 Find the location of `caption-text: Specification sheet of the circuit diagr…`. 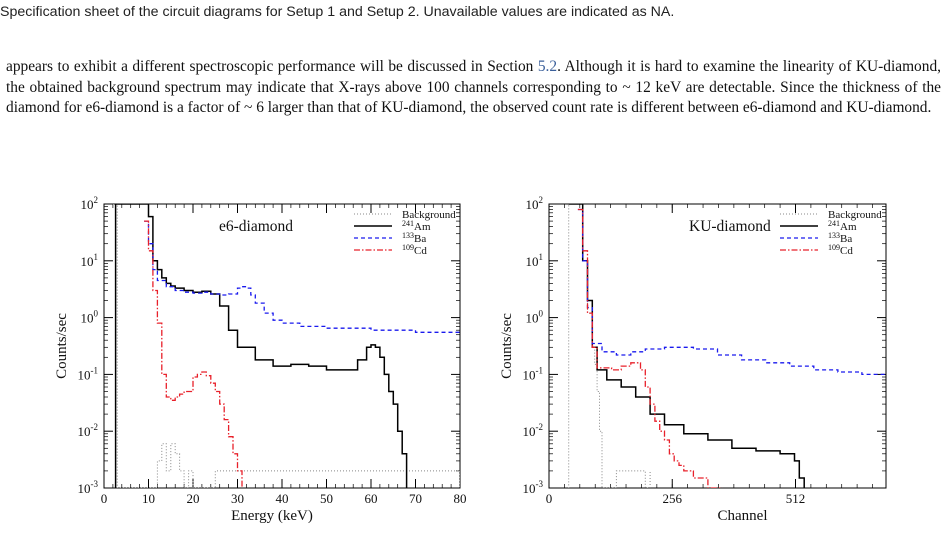

caption-text: Specification sheet of the circuit diagr… is located at coordinates (337, 12).